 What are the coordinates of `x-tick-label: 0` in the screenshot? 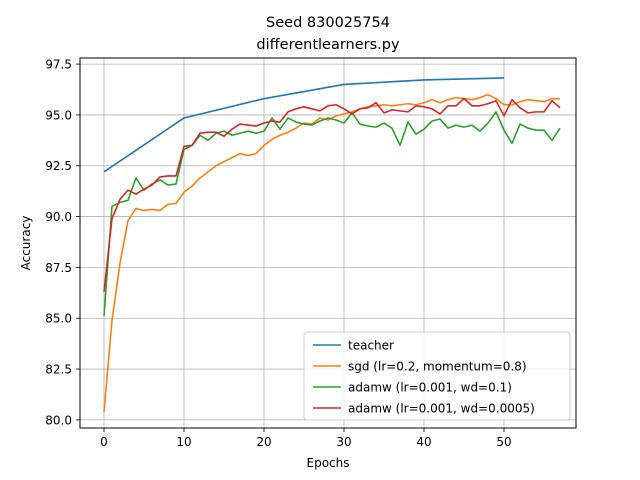 It's located at (104, 442).